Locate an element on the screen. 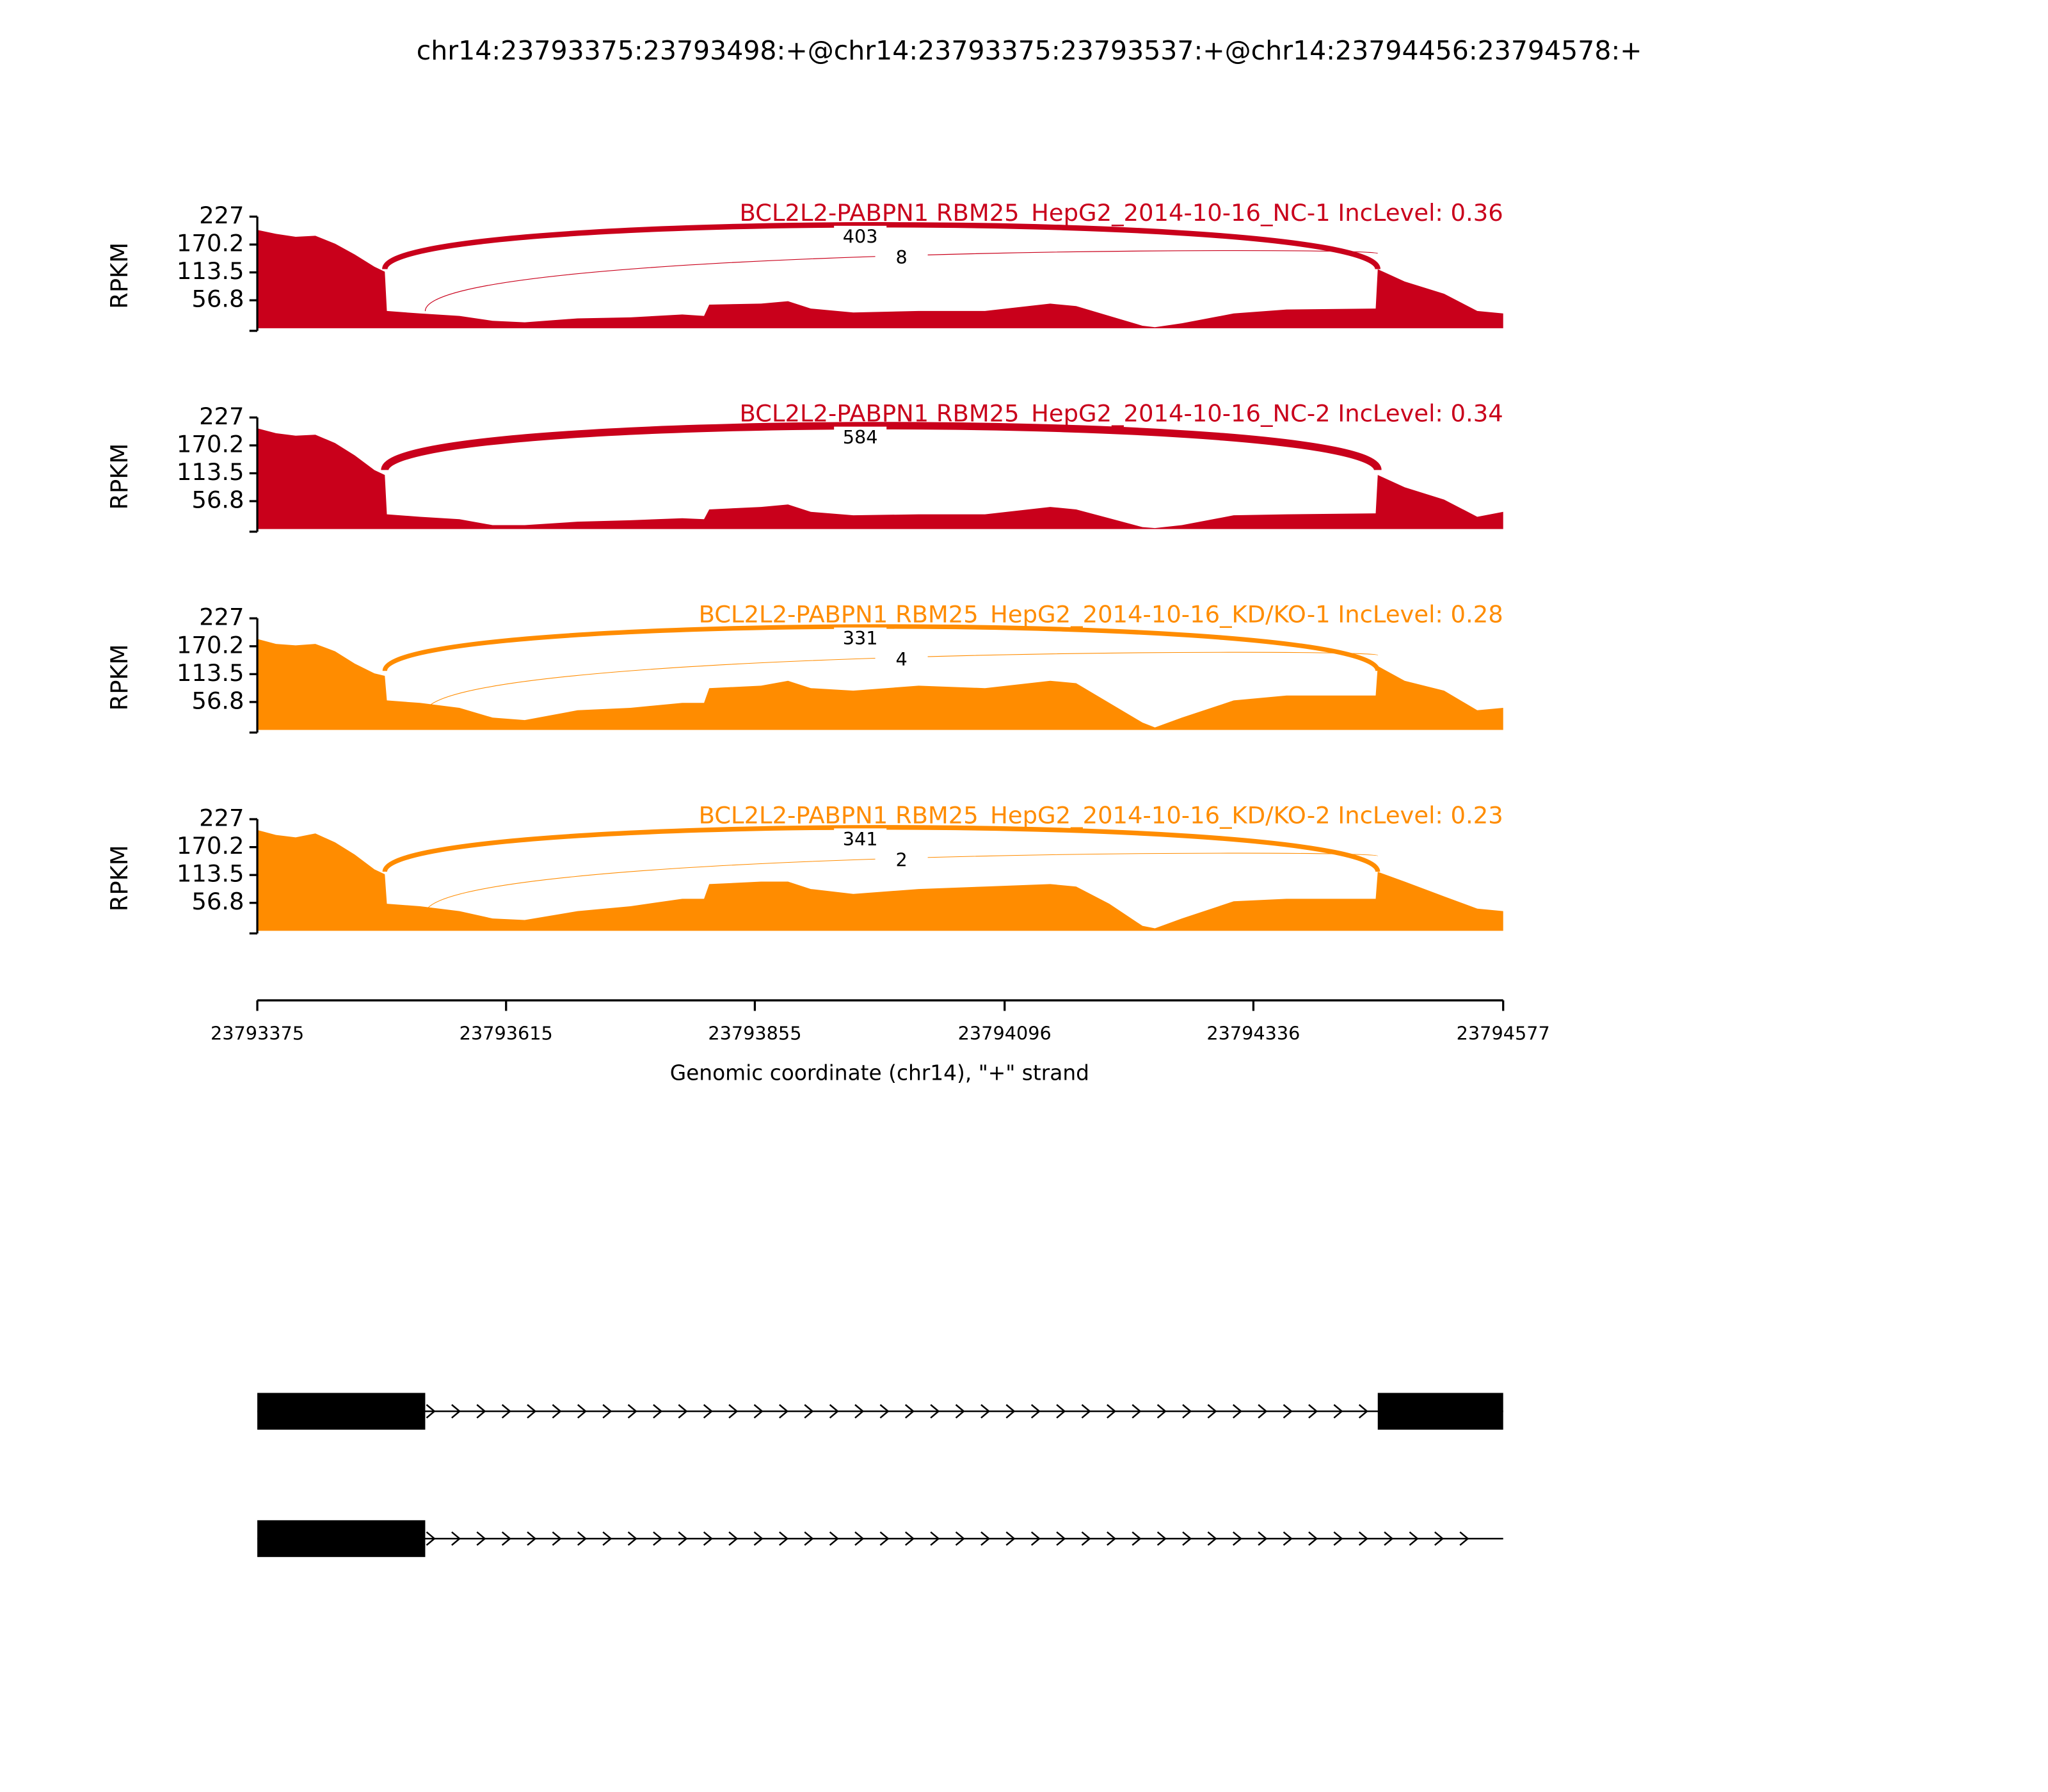 This screenshot has height=1792, width=2048. x-axis-label: Genomic coordinate (chr14), "+" strand is located at coordinates (879, 1072).